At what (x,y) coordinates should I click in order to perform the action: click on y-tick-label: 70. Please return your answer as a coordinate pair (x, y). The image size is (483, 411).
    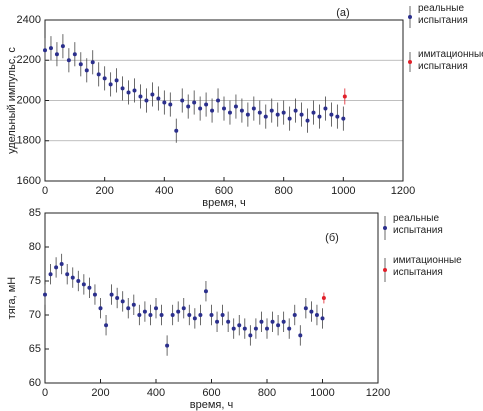
    Looking at the image, I should click on (35, 315).